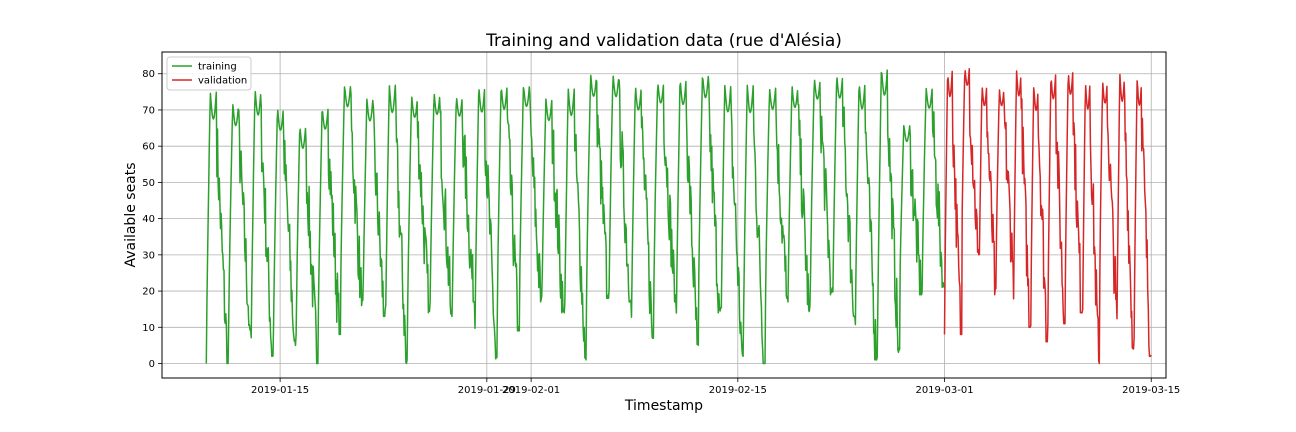 Image resolution: width=1296 pixels, height=432 pixels. What do you see at coordinates (1151, 390) in the screenshot?
I see `x-tick-label: 2019-03-15` at bounding box center [1151, 390].